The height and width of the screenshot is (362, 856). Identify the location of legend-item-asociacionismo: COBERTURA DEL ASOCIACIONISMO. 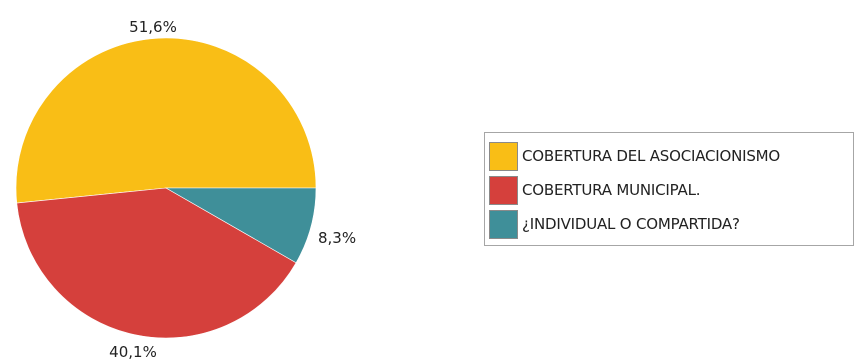
(671, 156).